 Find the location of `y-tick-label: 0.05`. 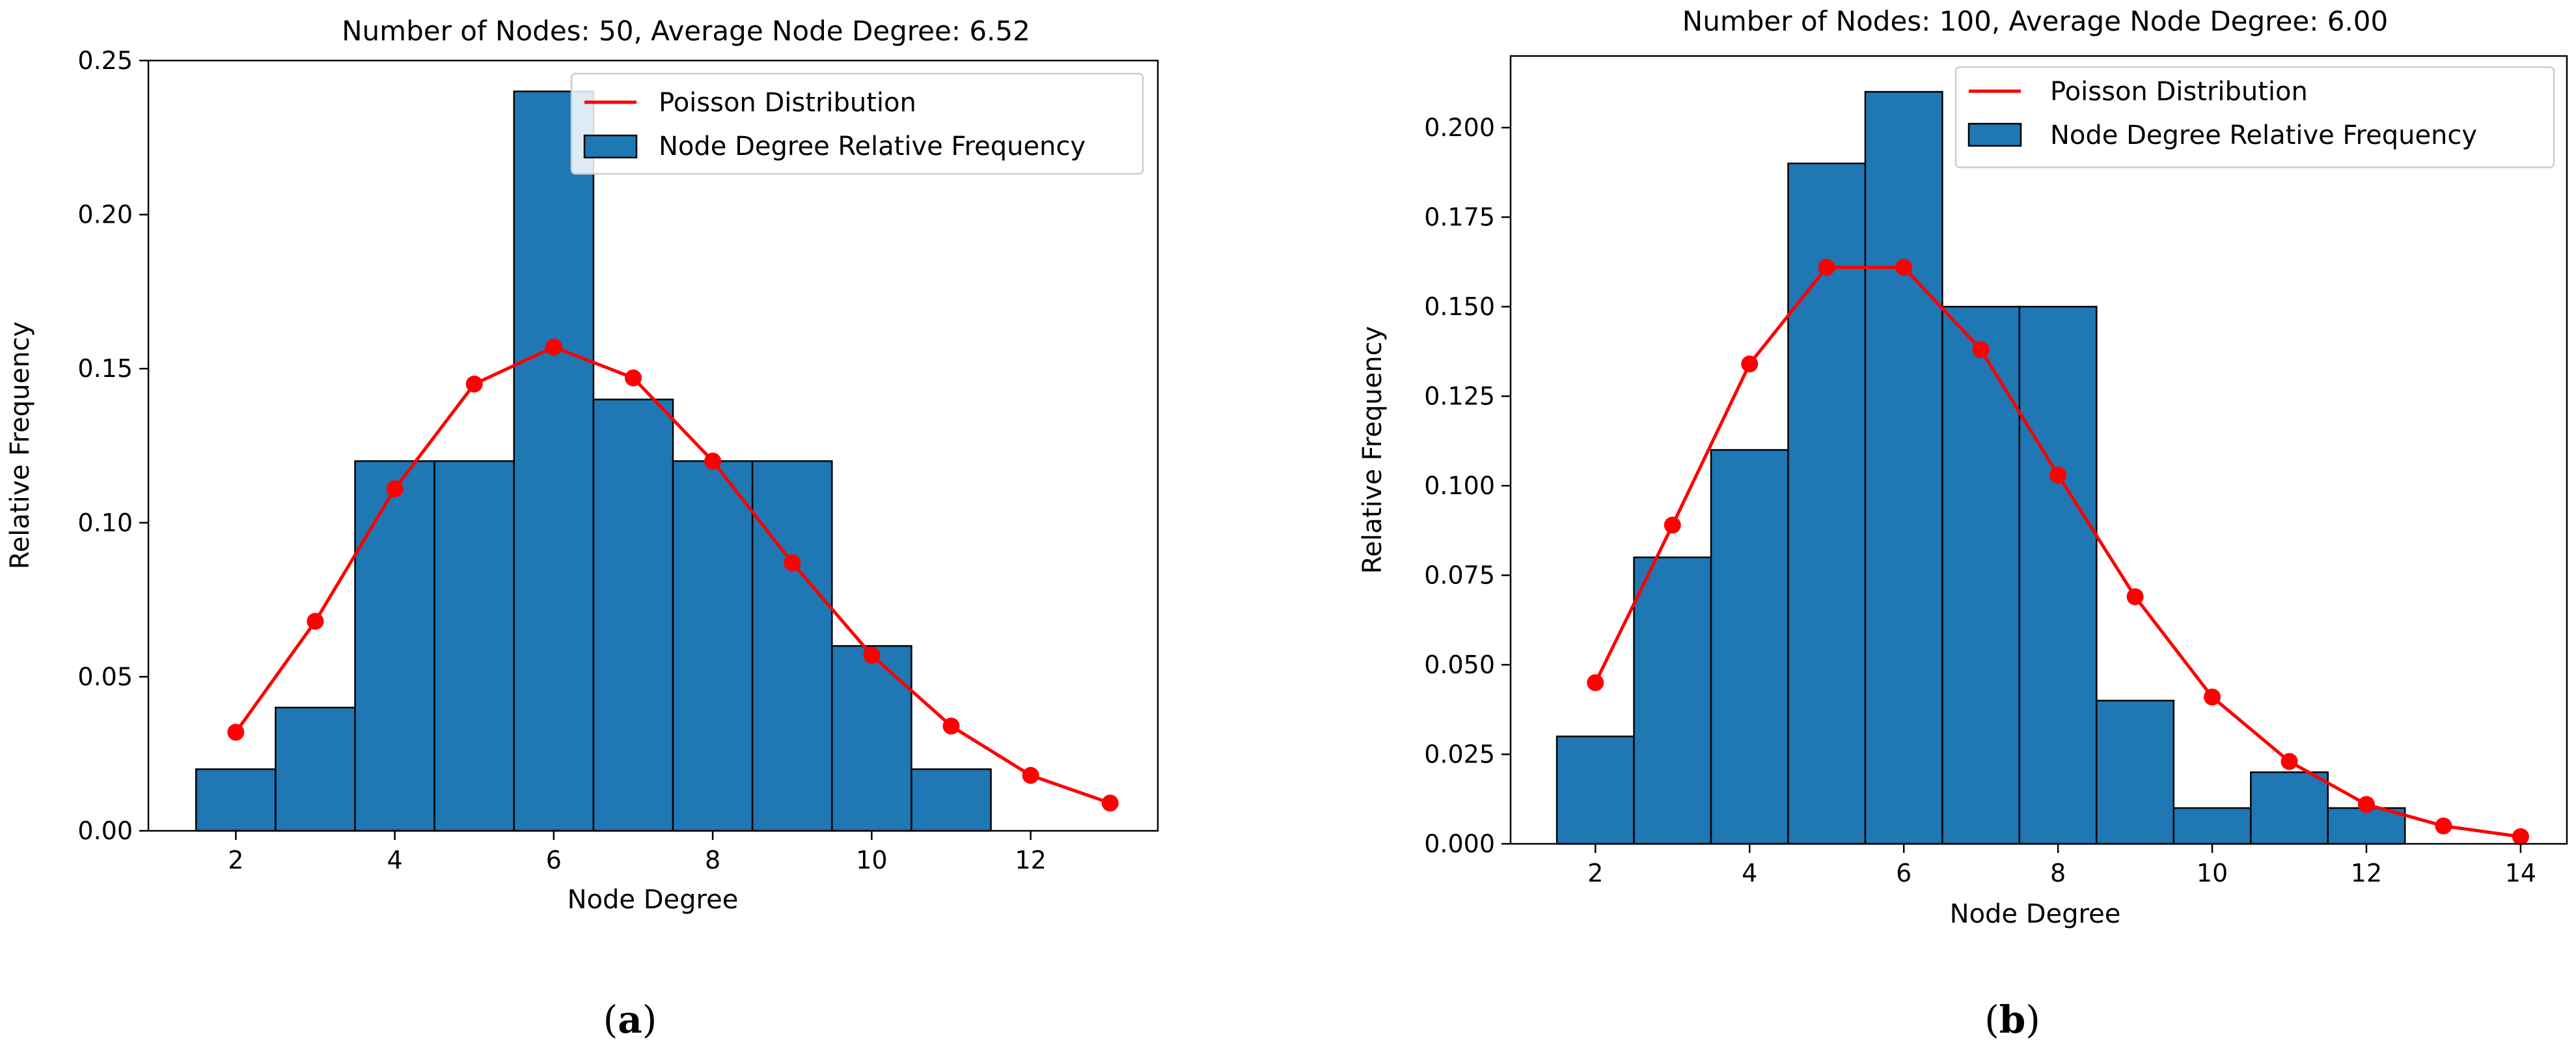

y-tick-label: 0.05 is located at coordinates (105, 677).